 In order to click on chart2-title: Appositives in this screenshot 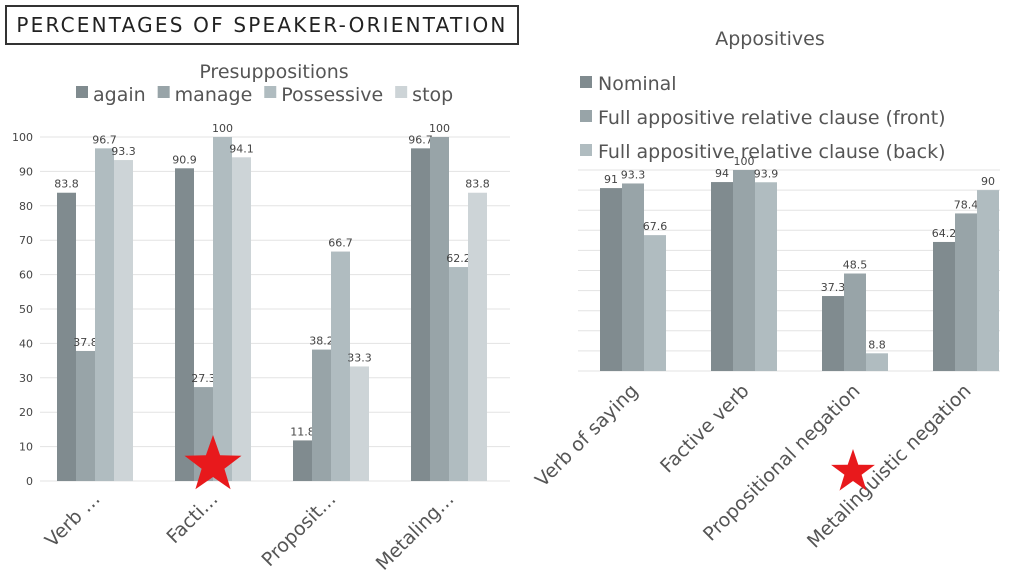, I will do `click(769, 39)`.